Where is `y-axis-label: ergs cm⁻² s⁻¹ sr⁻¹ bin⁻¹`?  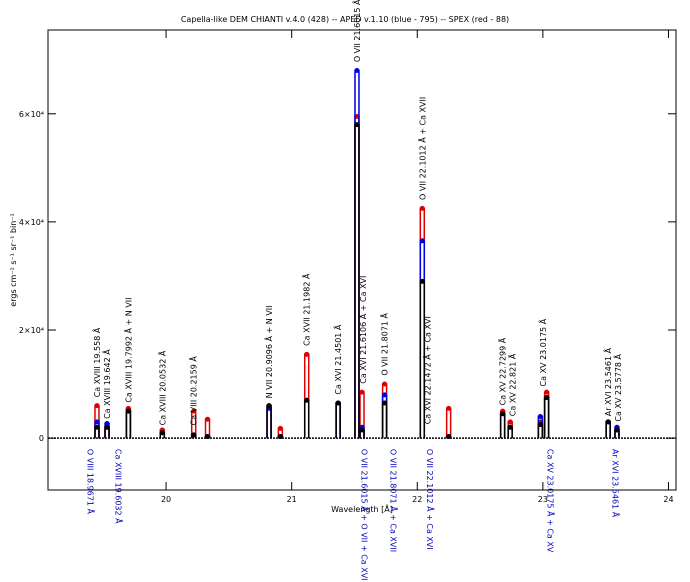
y-axis-label: ergs cm⁻² s⁻¹ sr⁻¹ bin⁻¹ is located at coordinates (13, 259).